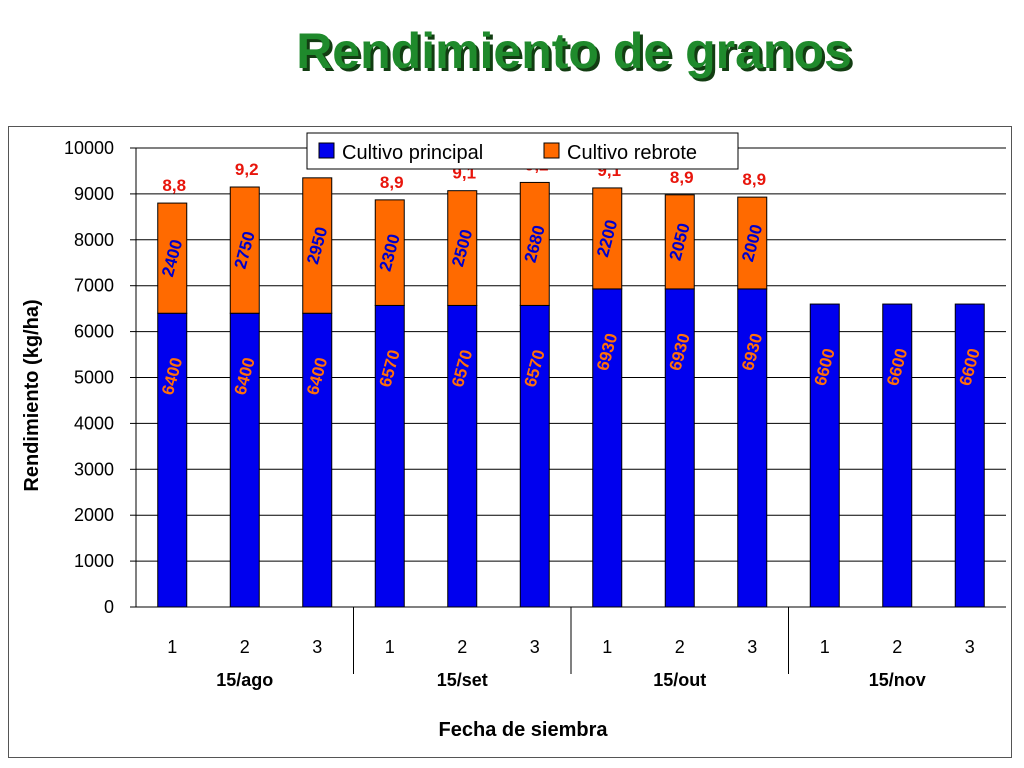  Describe the element at coordinates (970, 647) in the screenshot. I see `x-category-label-12: 3` at that location.